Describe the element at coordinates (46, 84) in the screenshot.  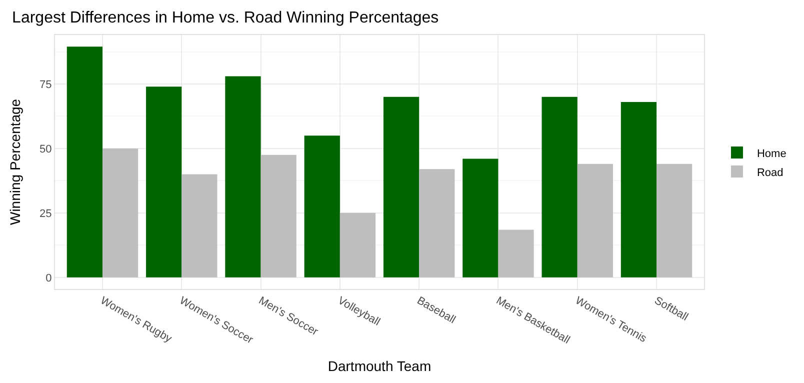
I see `y-tick-label: 75` at that location.